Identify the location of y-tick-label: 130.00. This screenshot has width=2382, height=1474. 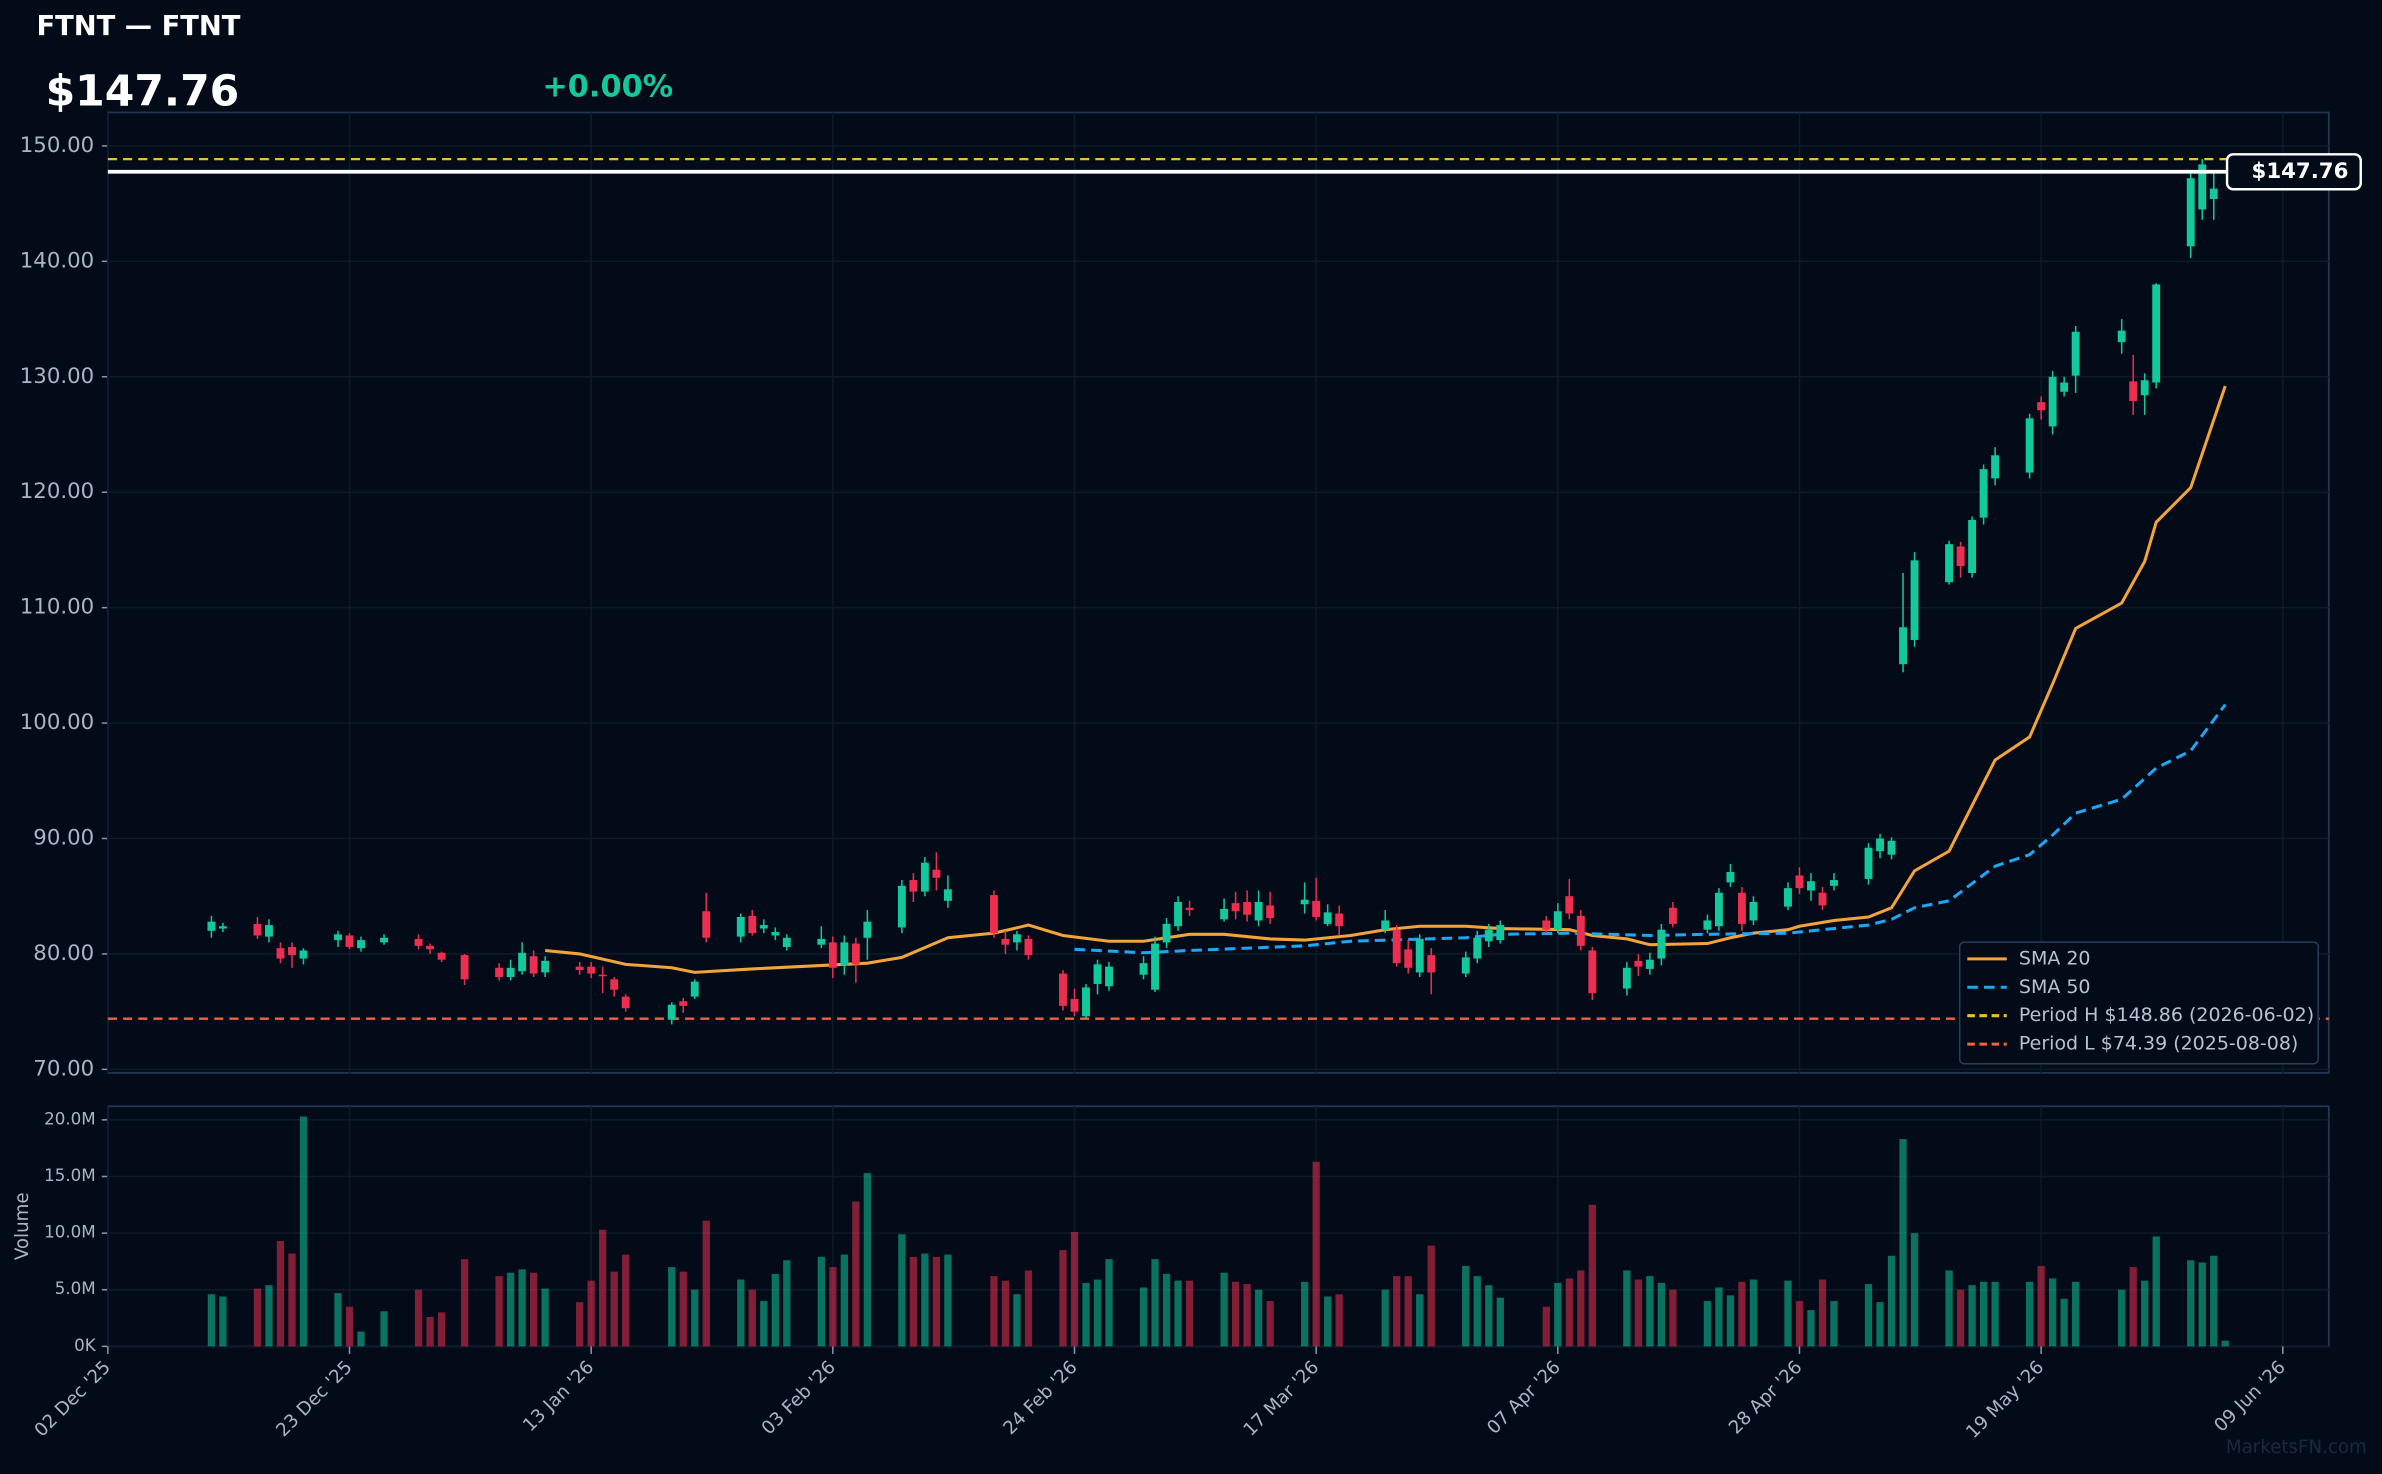
(57, 376).